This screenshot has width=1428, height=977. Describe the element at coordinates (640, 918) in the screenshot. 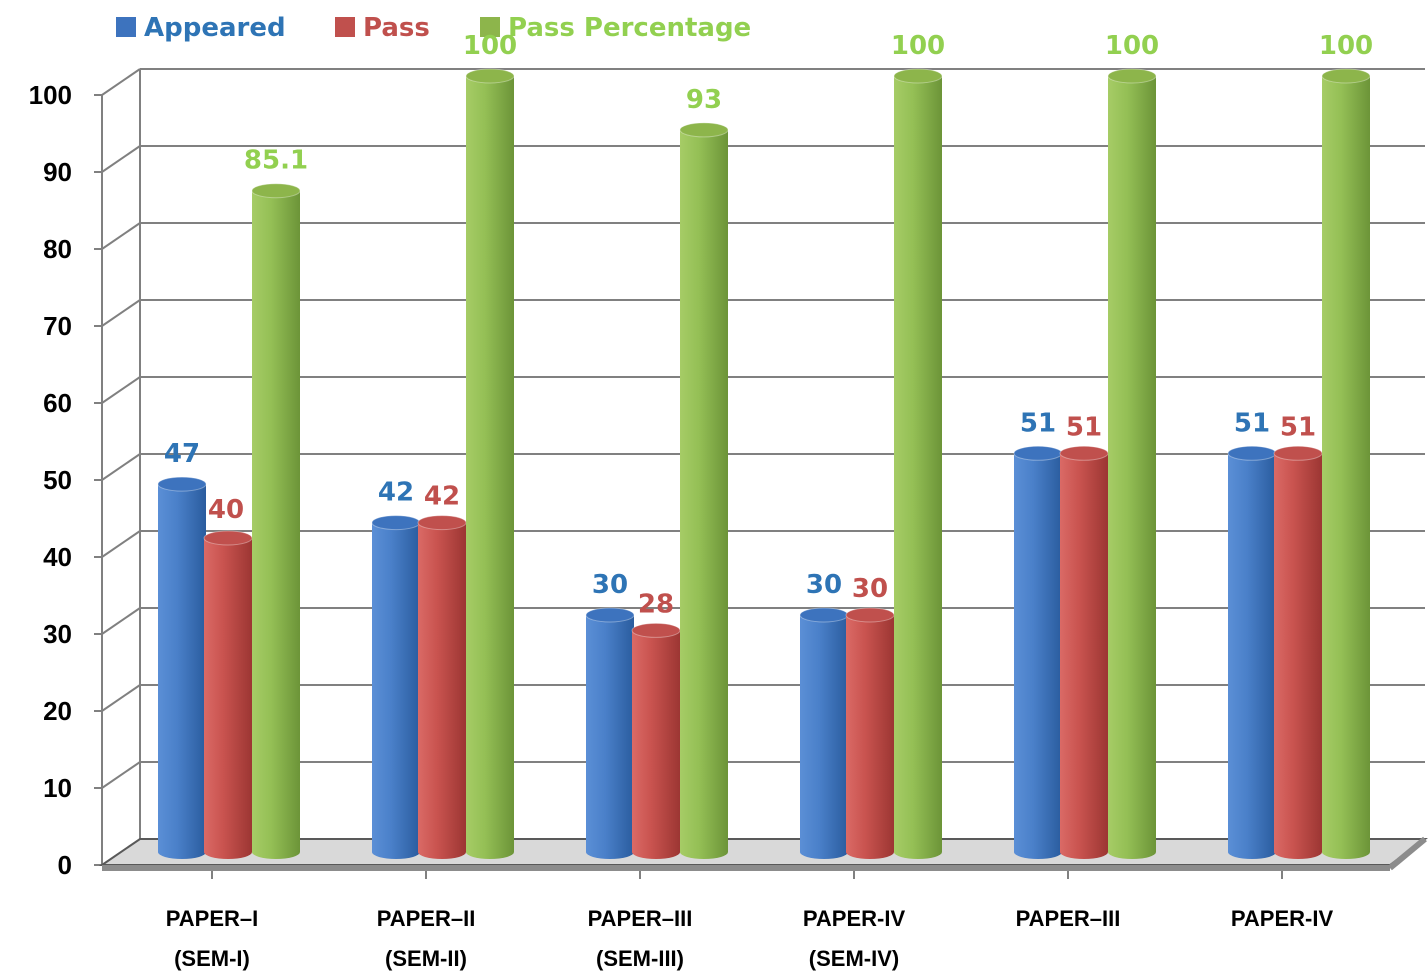

I see `category-label-line-0: PAPER–III` at that location.